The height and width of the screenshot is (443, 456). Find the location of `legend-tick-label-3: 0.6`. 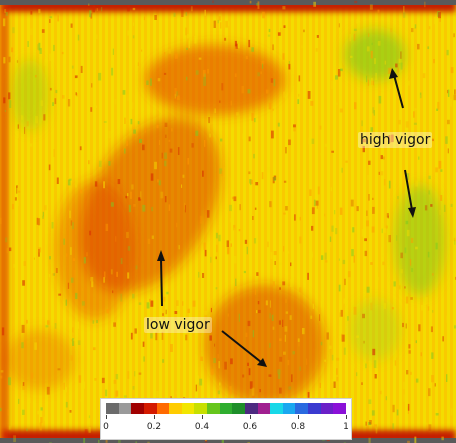

legend-tick-label-3: 0.6 is located at coordinates (250, 427).